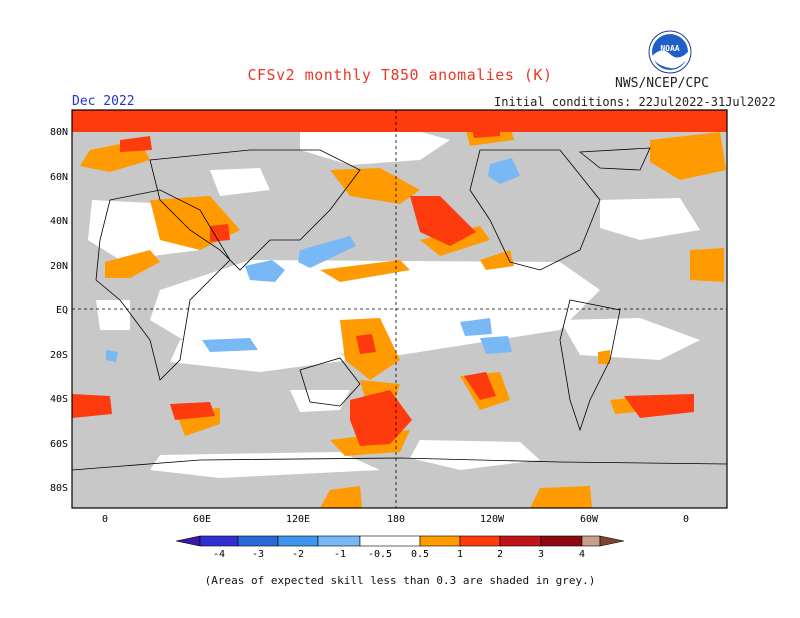 This screenshot has width=800, height=618. Describe the element at coordinates (188, 541) in the screenshot. I see `colorbar-arrow-low` at that location.